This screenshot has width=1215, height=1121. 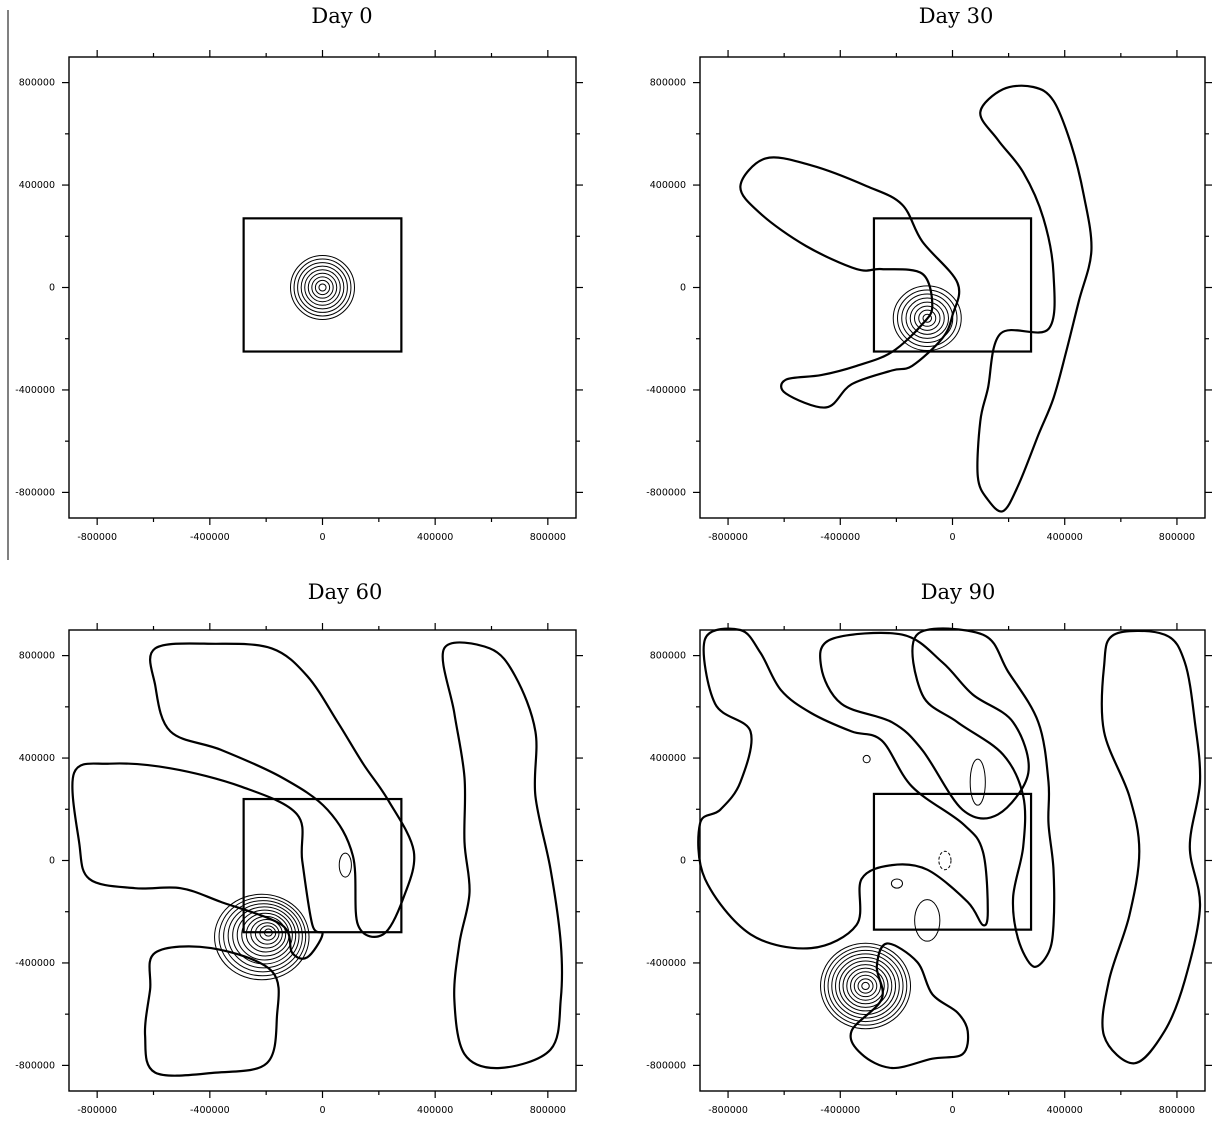 I want to click on panel-title-day-0: Day 0, so click(x=342, y=16).